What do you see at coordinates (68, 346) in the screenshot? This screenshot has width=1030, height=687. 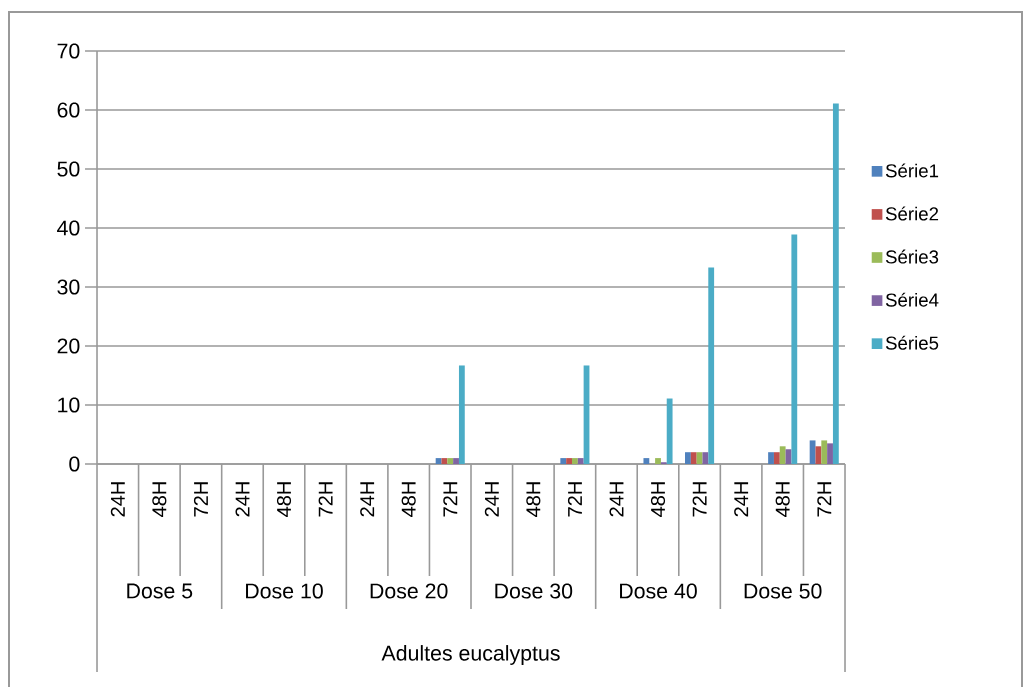 I see `y-tick-label: 20` at bounding box center [68, 346].